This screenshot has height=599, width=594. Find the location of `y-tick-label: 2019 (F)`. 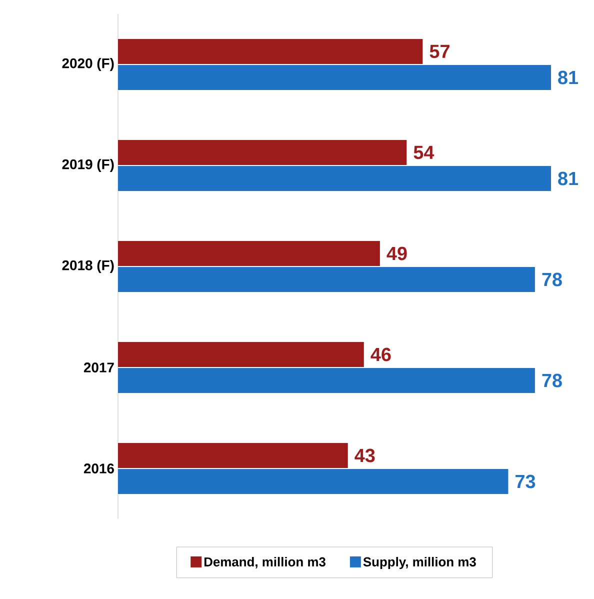

y-tick-label: 2019 (F) is located at coordinates (88, 165).